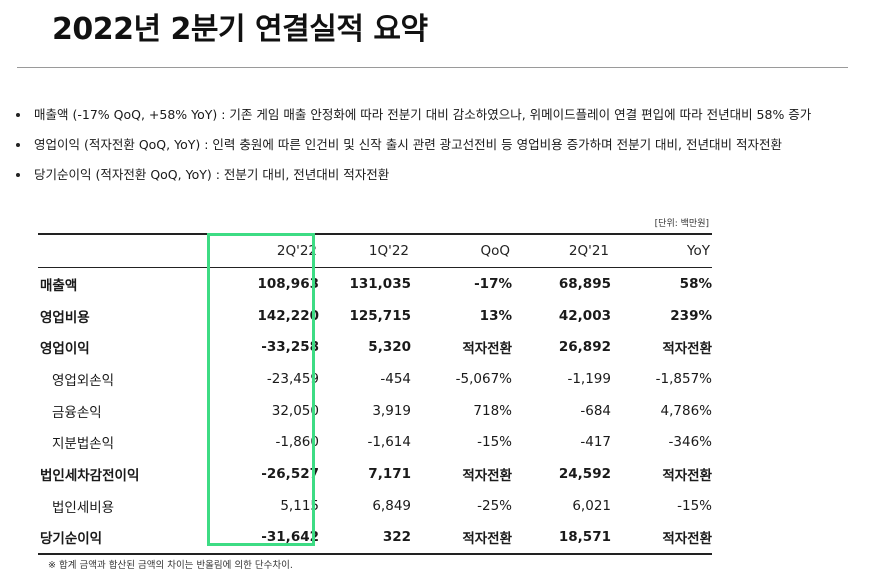  Describe the element at coordinates (380, 315) in the screenshot. I see `table-cell: 125,715` at that location.